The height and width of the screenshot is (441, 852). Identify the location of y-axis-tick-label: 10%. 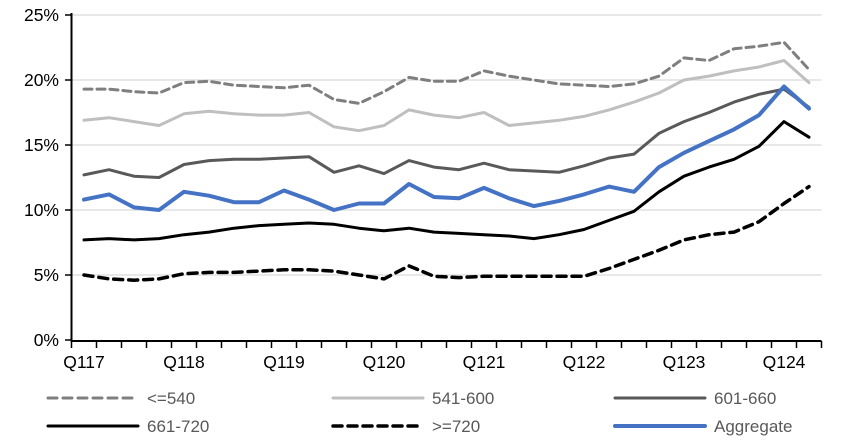
(41, 210).